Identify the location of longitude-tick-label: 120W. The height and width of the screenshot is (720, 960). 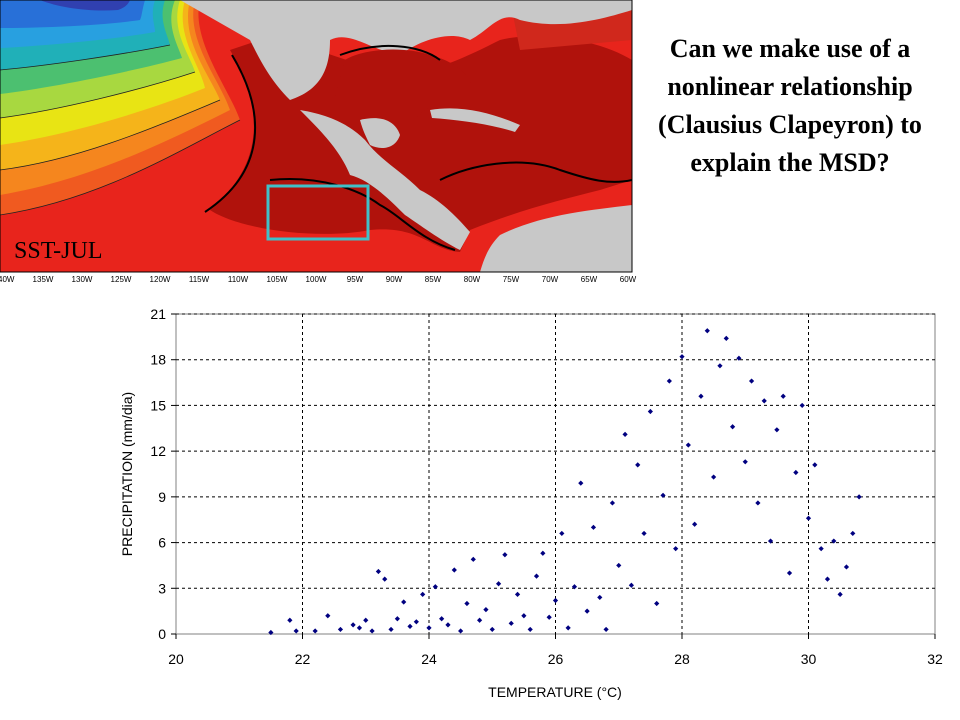
(160, 279).